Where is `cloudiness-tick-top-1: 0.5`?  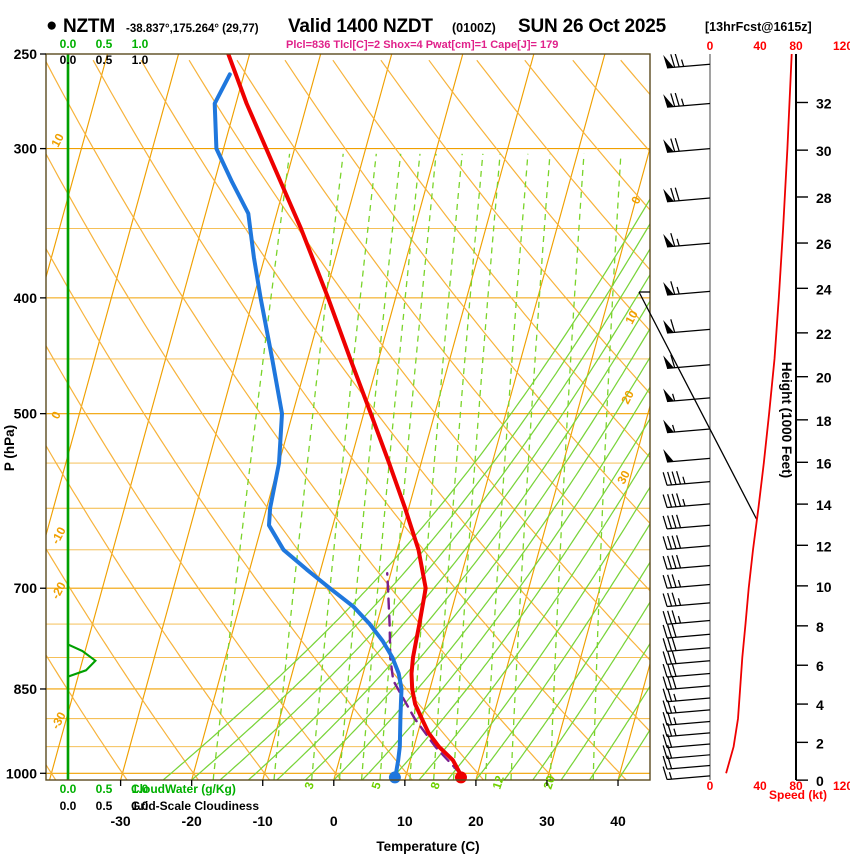
cloudiness-tick-top-1: 0.5 is located at coordinates (104, 60).